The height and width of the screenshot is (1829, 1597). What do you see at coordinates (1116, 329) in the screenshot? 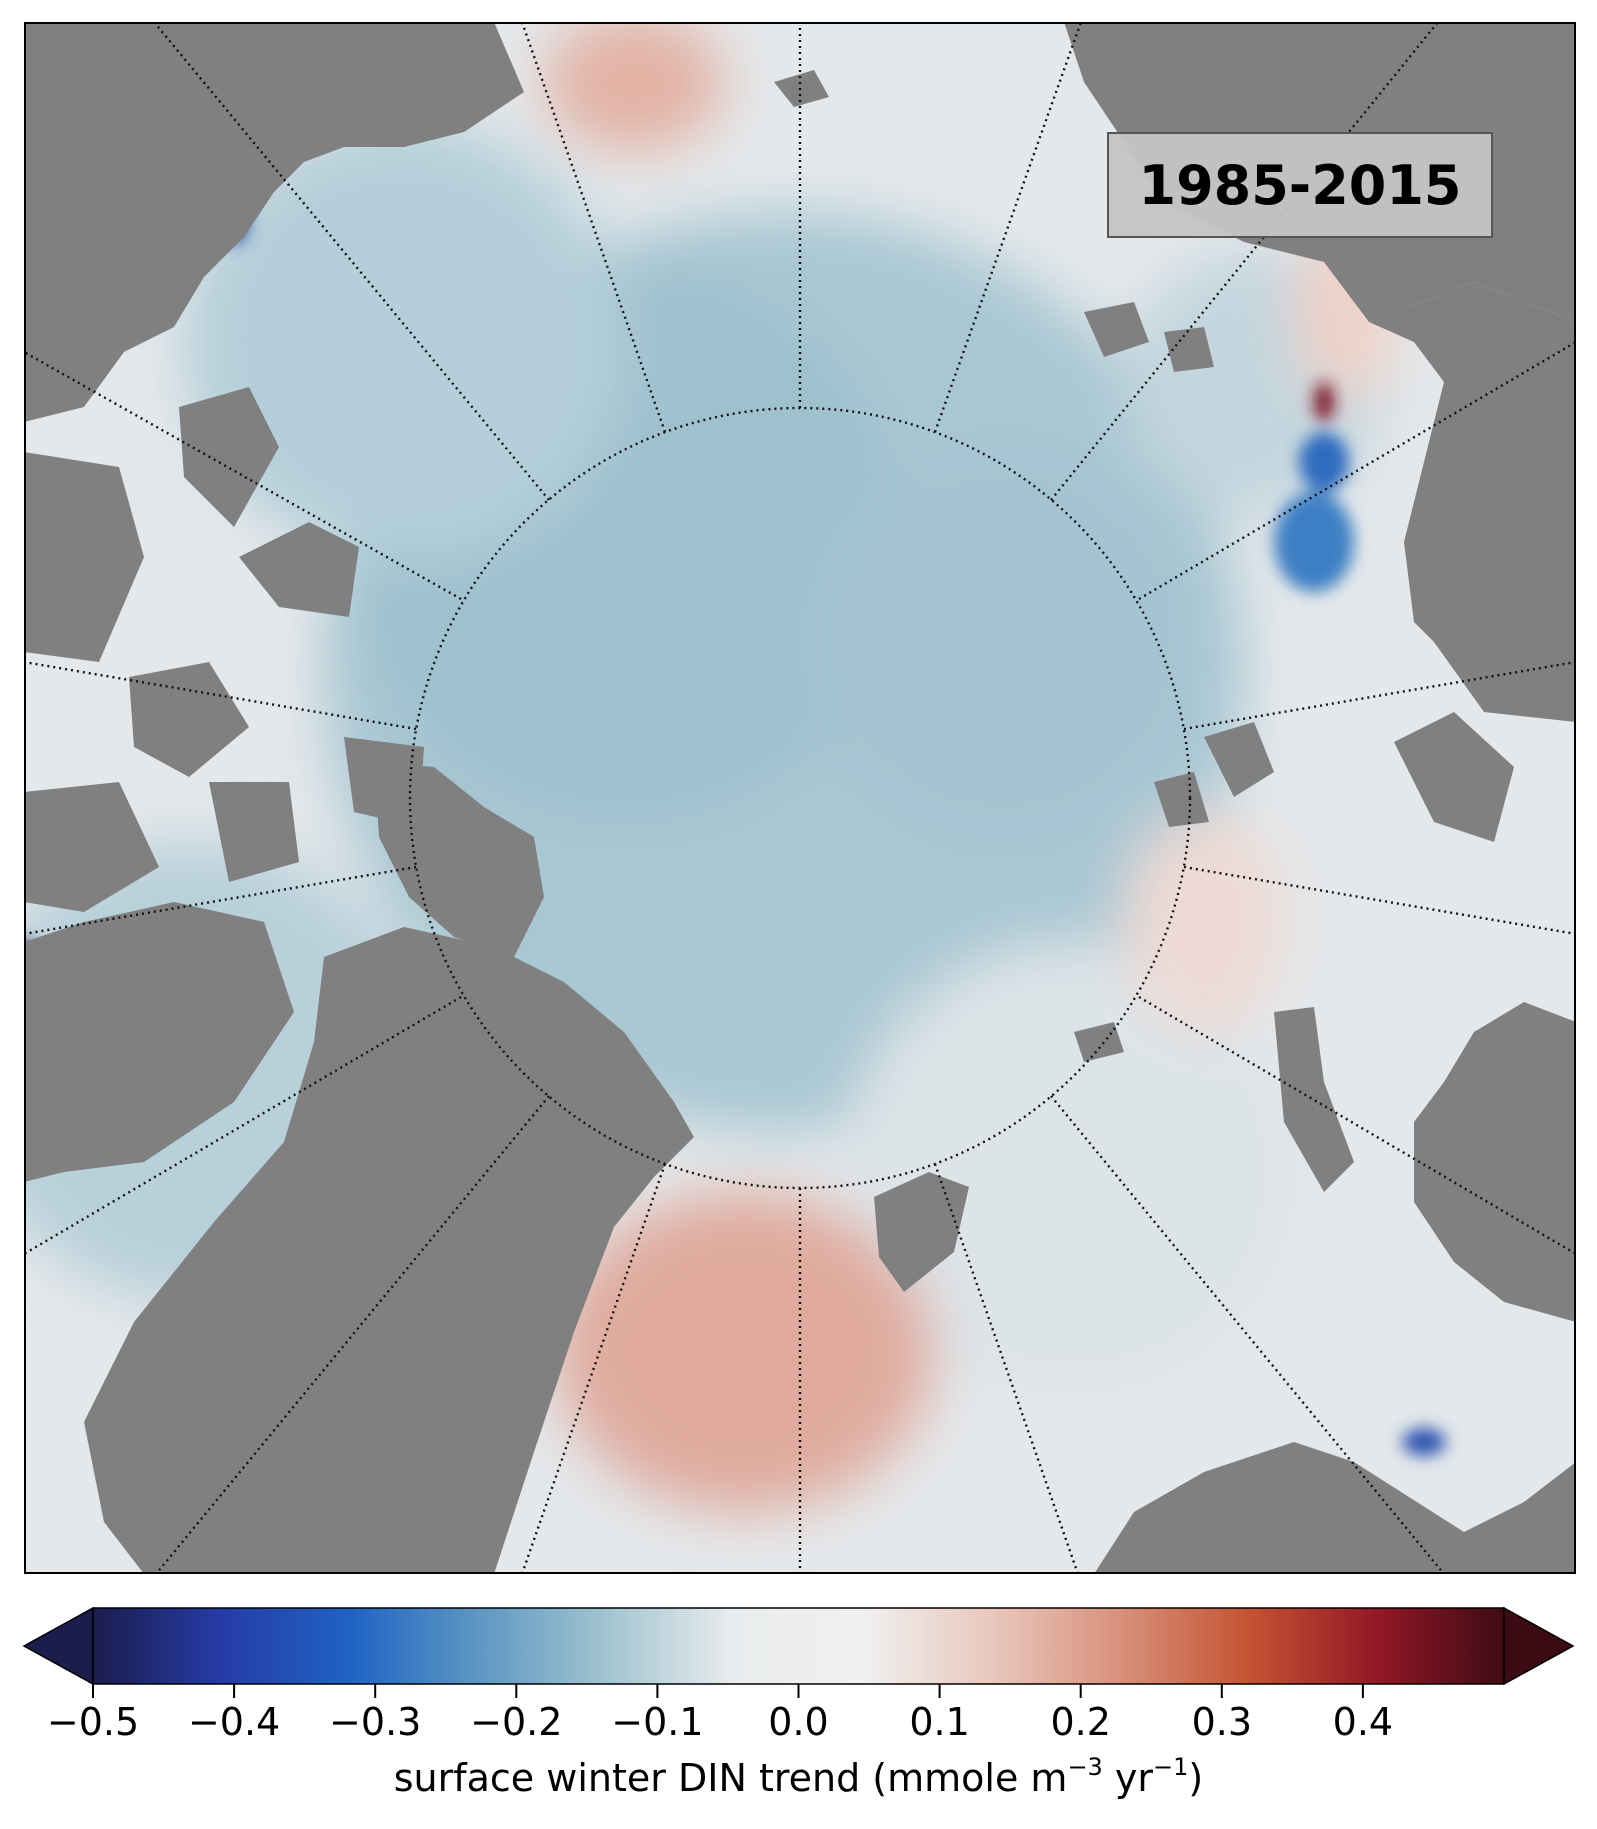
I see `land-new-siberian` at bounding box center [1116, 329].